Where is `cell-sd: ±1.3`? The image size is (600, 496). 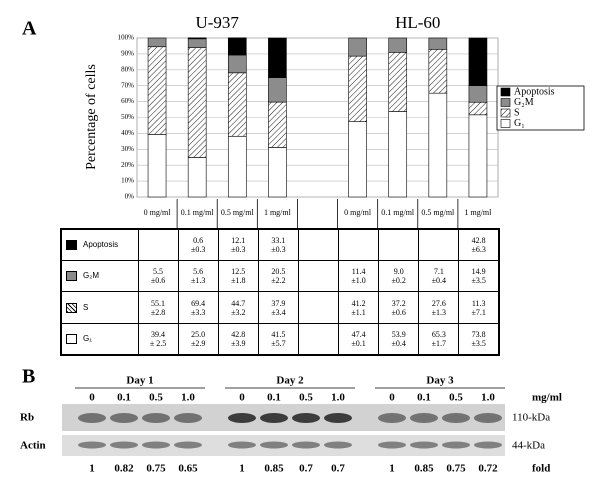
cell-sd: ±1.3 is located at coordinates (439, 312).